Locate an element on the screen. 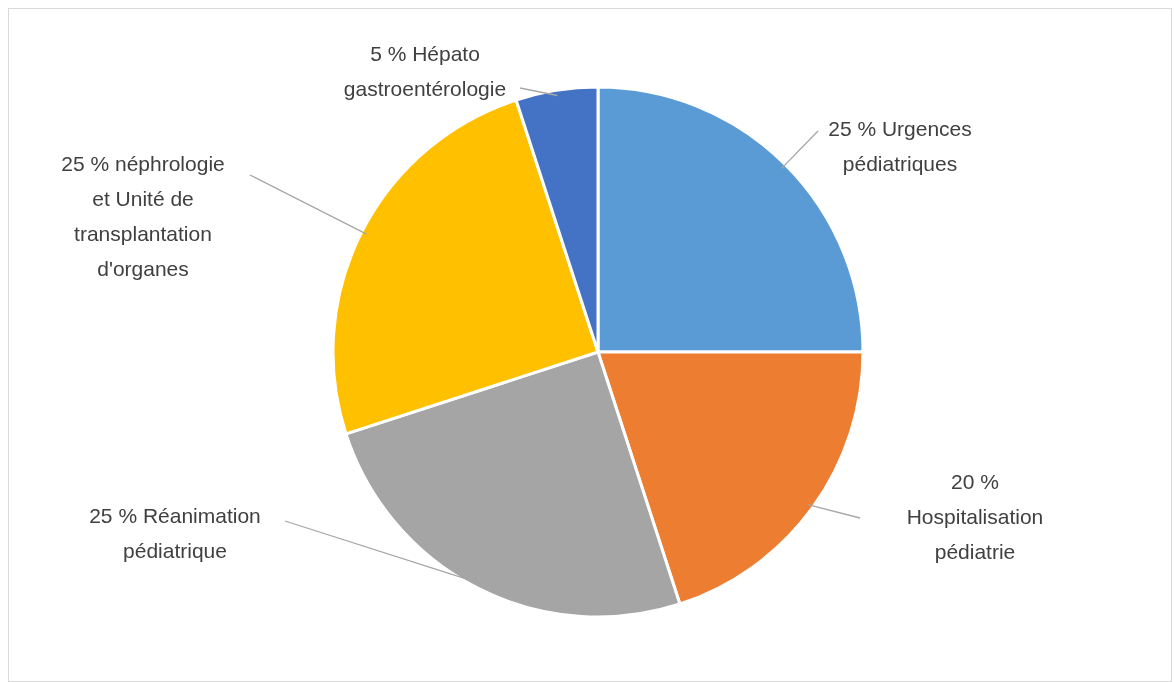 Image resolution: width=1174 pixels, height=682 pixels. slice-label: Hospitalisation pédiatrie is located at coordinates (975, 533).